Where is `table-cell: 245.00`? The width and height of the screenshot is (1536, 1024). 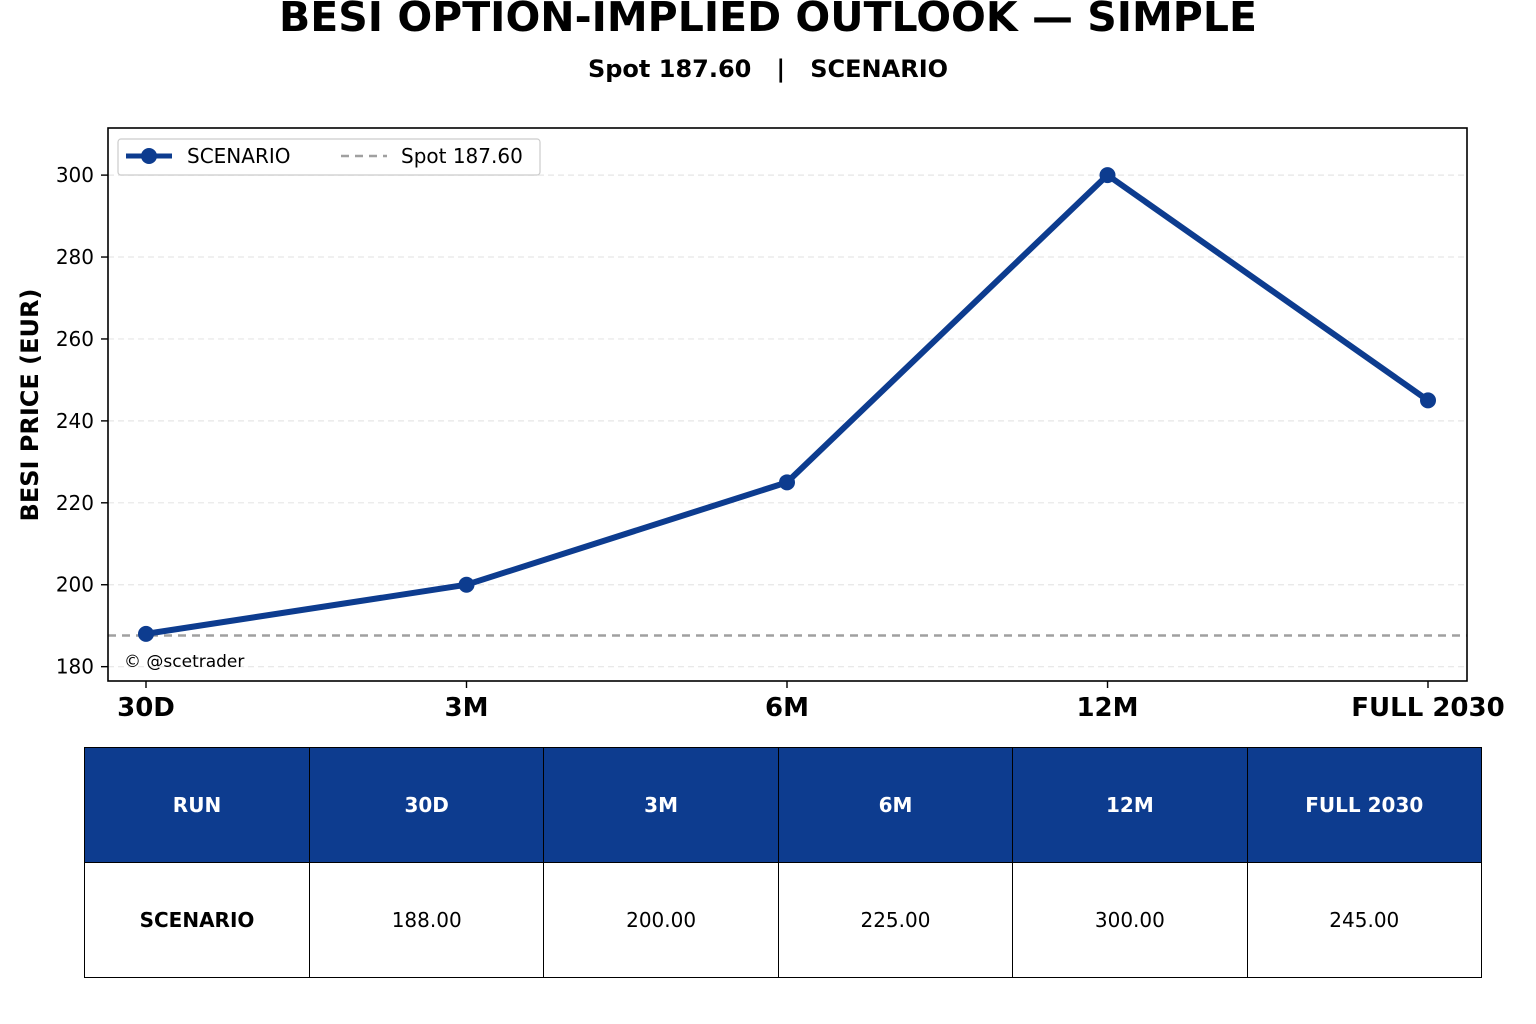
table-cell: 245.00 is located at coordinates (1364, 920).